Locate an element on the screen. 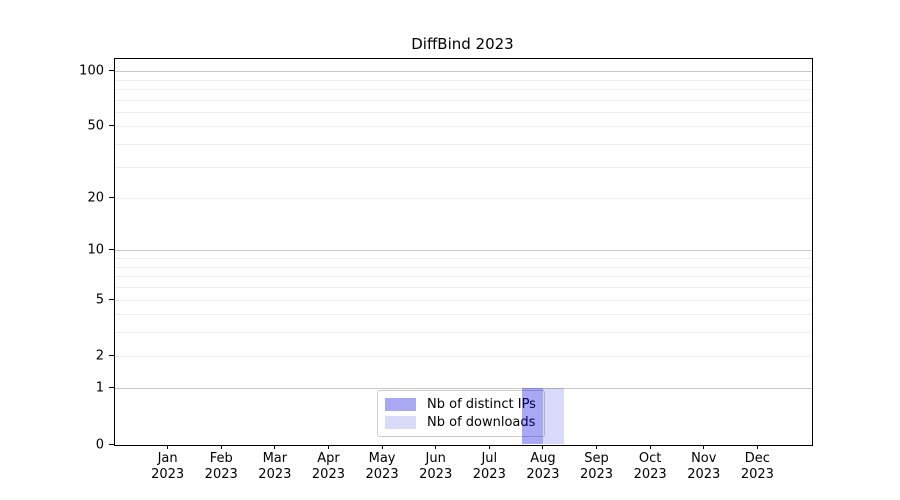  y-axis-tick-label: 10 is located at coordinates (95, 250).